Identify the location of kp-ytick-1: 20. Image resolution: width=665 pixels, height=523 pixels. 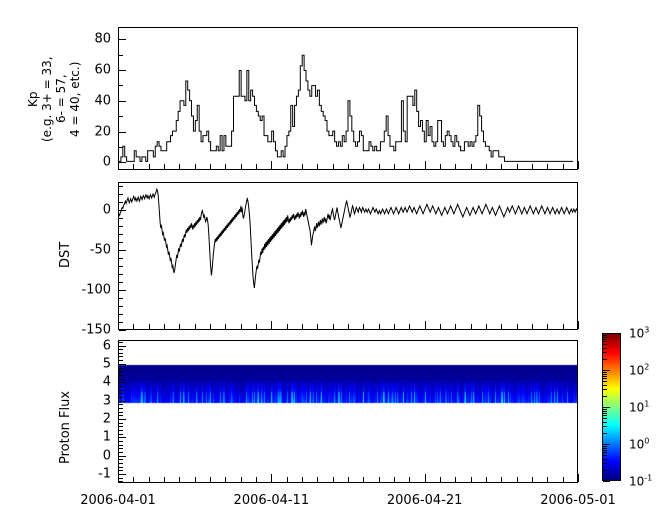
(102, 132).